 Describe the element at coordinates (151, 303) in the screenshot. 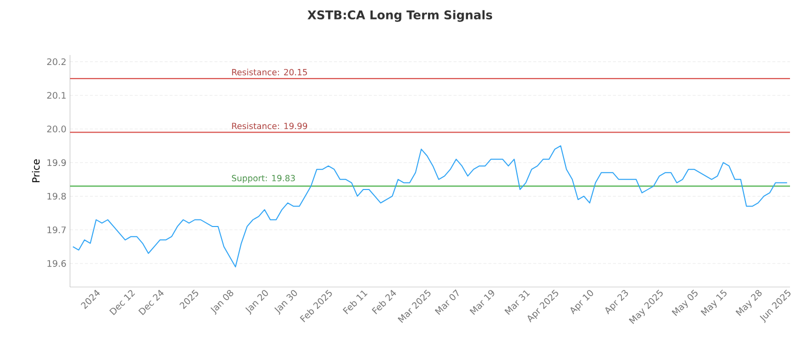

I see `x-tick-label: Dec 24` at that location.